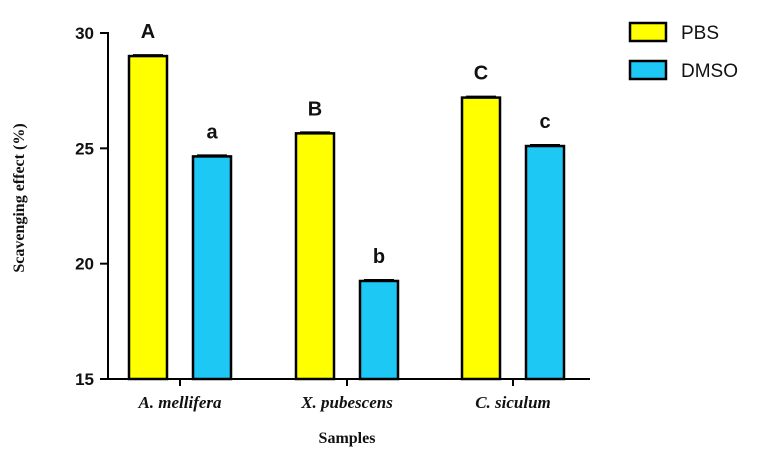 This screenshot has height=460, width=760. Describe the element at coordinates (346, 402) in the screenshot. I see `x-category-label: X. pubescens` at that location.